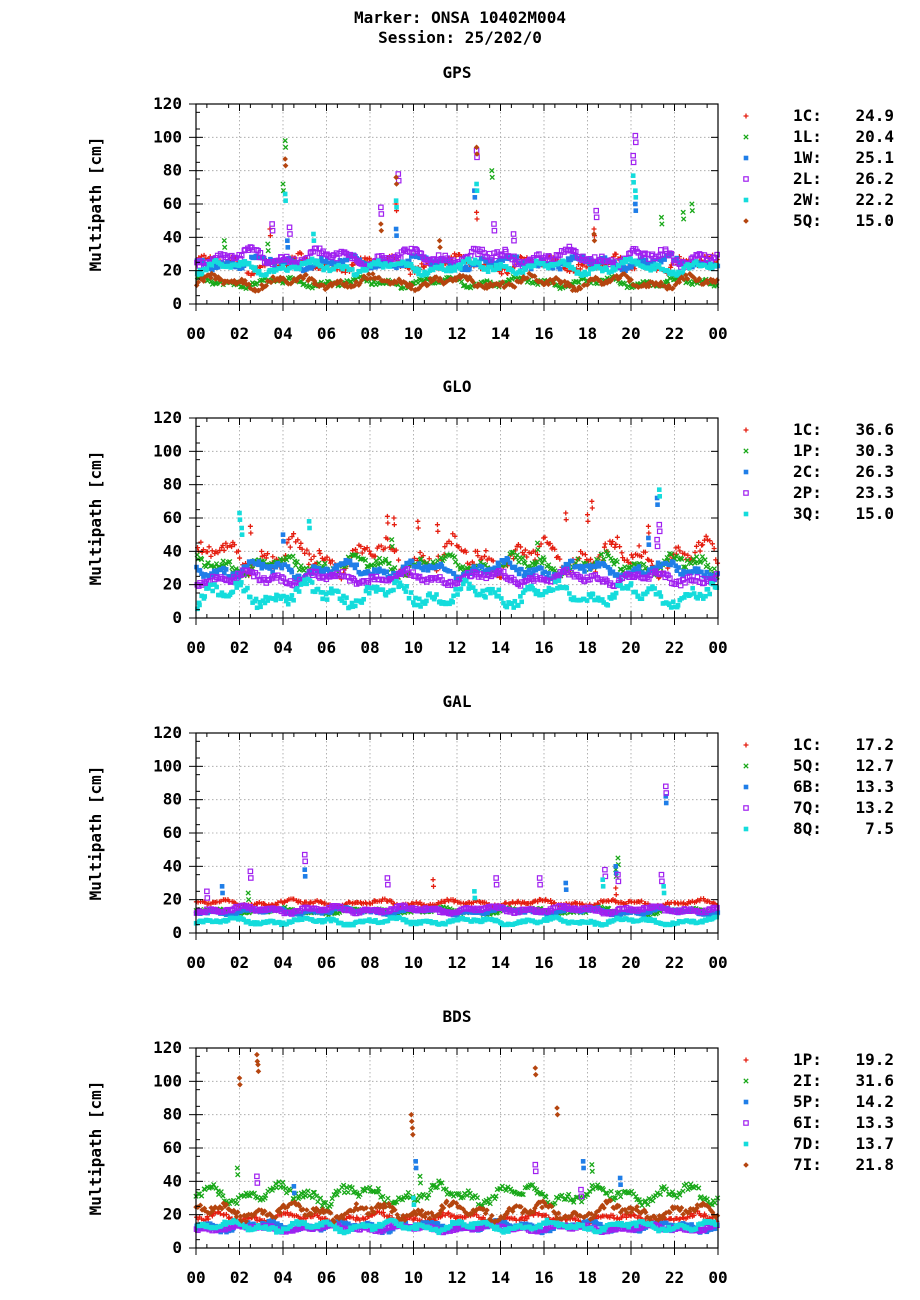 The width and height of the screenshot is (920, 1300). Describe the element at coordinates (874, 513) in the screenshot. I see `legend-value: 15.0` at that location.